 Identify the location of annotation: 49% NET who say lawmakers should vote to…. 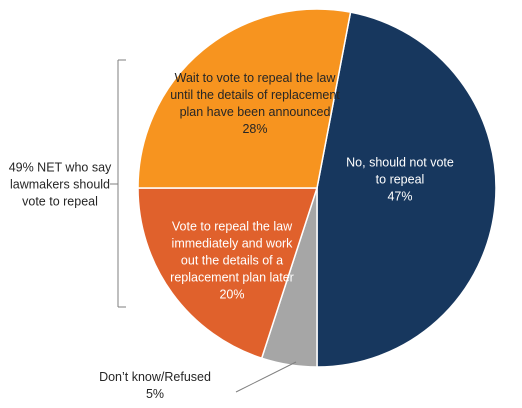
(60, 184).